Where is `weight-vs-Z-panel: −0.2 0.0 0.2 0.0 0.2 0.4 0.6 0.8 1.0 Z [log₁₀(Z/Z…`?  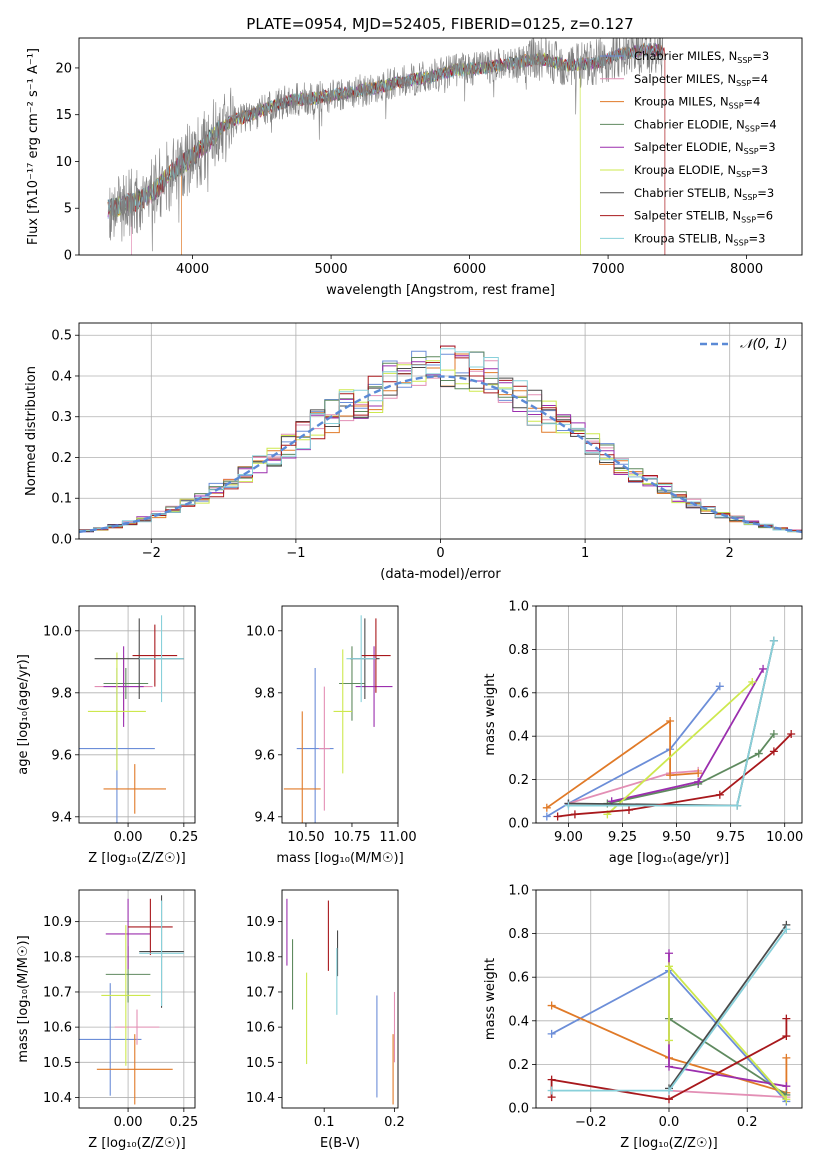
weight-vs-Z-panel: −0.2 0.0 0.2 0.0 0.2 0.4 0.6 0.8 1.0 Z [log₁₀(Z/Z… is located at coordinates (643, 1017).